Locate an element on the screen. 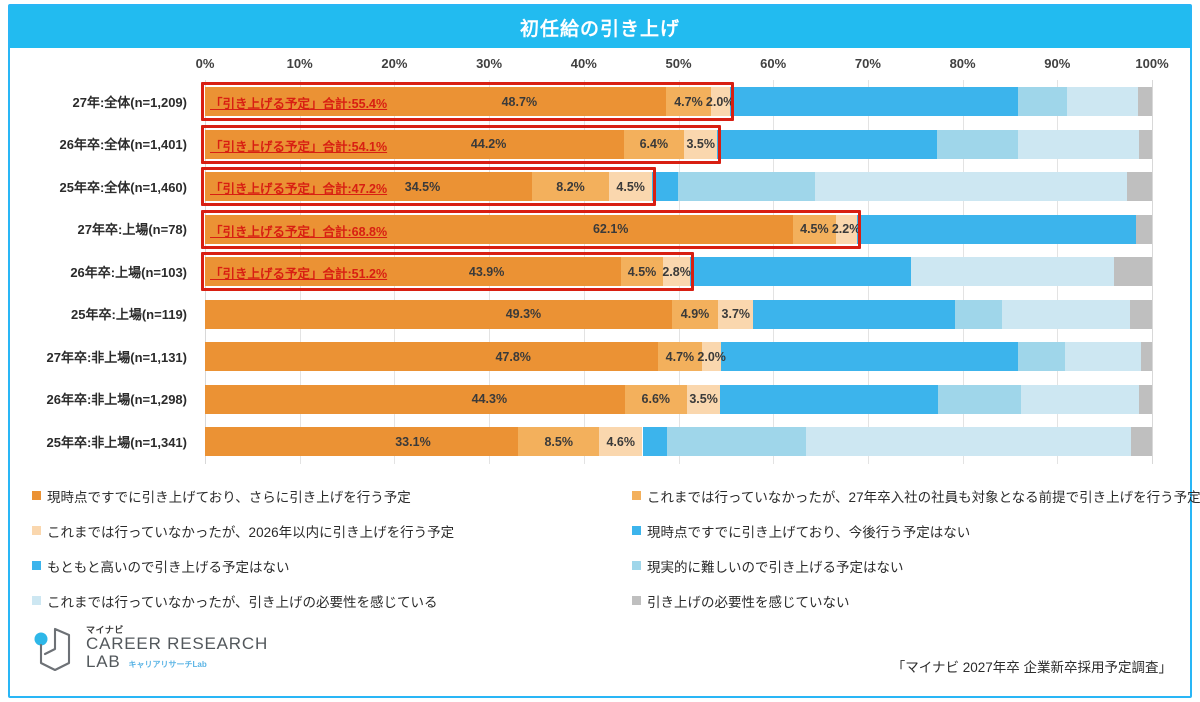 This screenshot has width=1200, height=702. legend-item: これまでは行っていなかったが、2026年以内に引き上げを行う予定 is located at coordinates (332, 531).